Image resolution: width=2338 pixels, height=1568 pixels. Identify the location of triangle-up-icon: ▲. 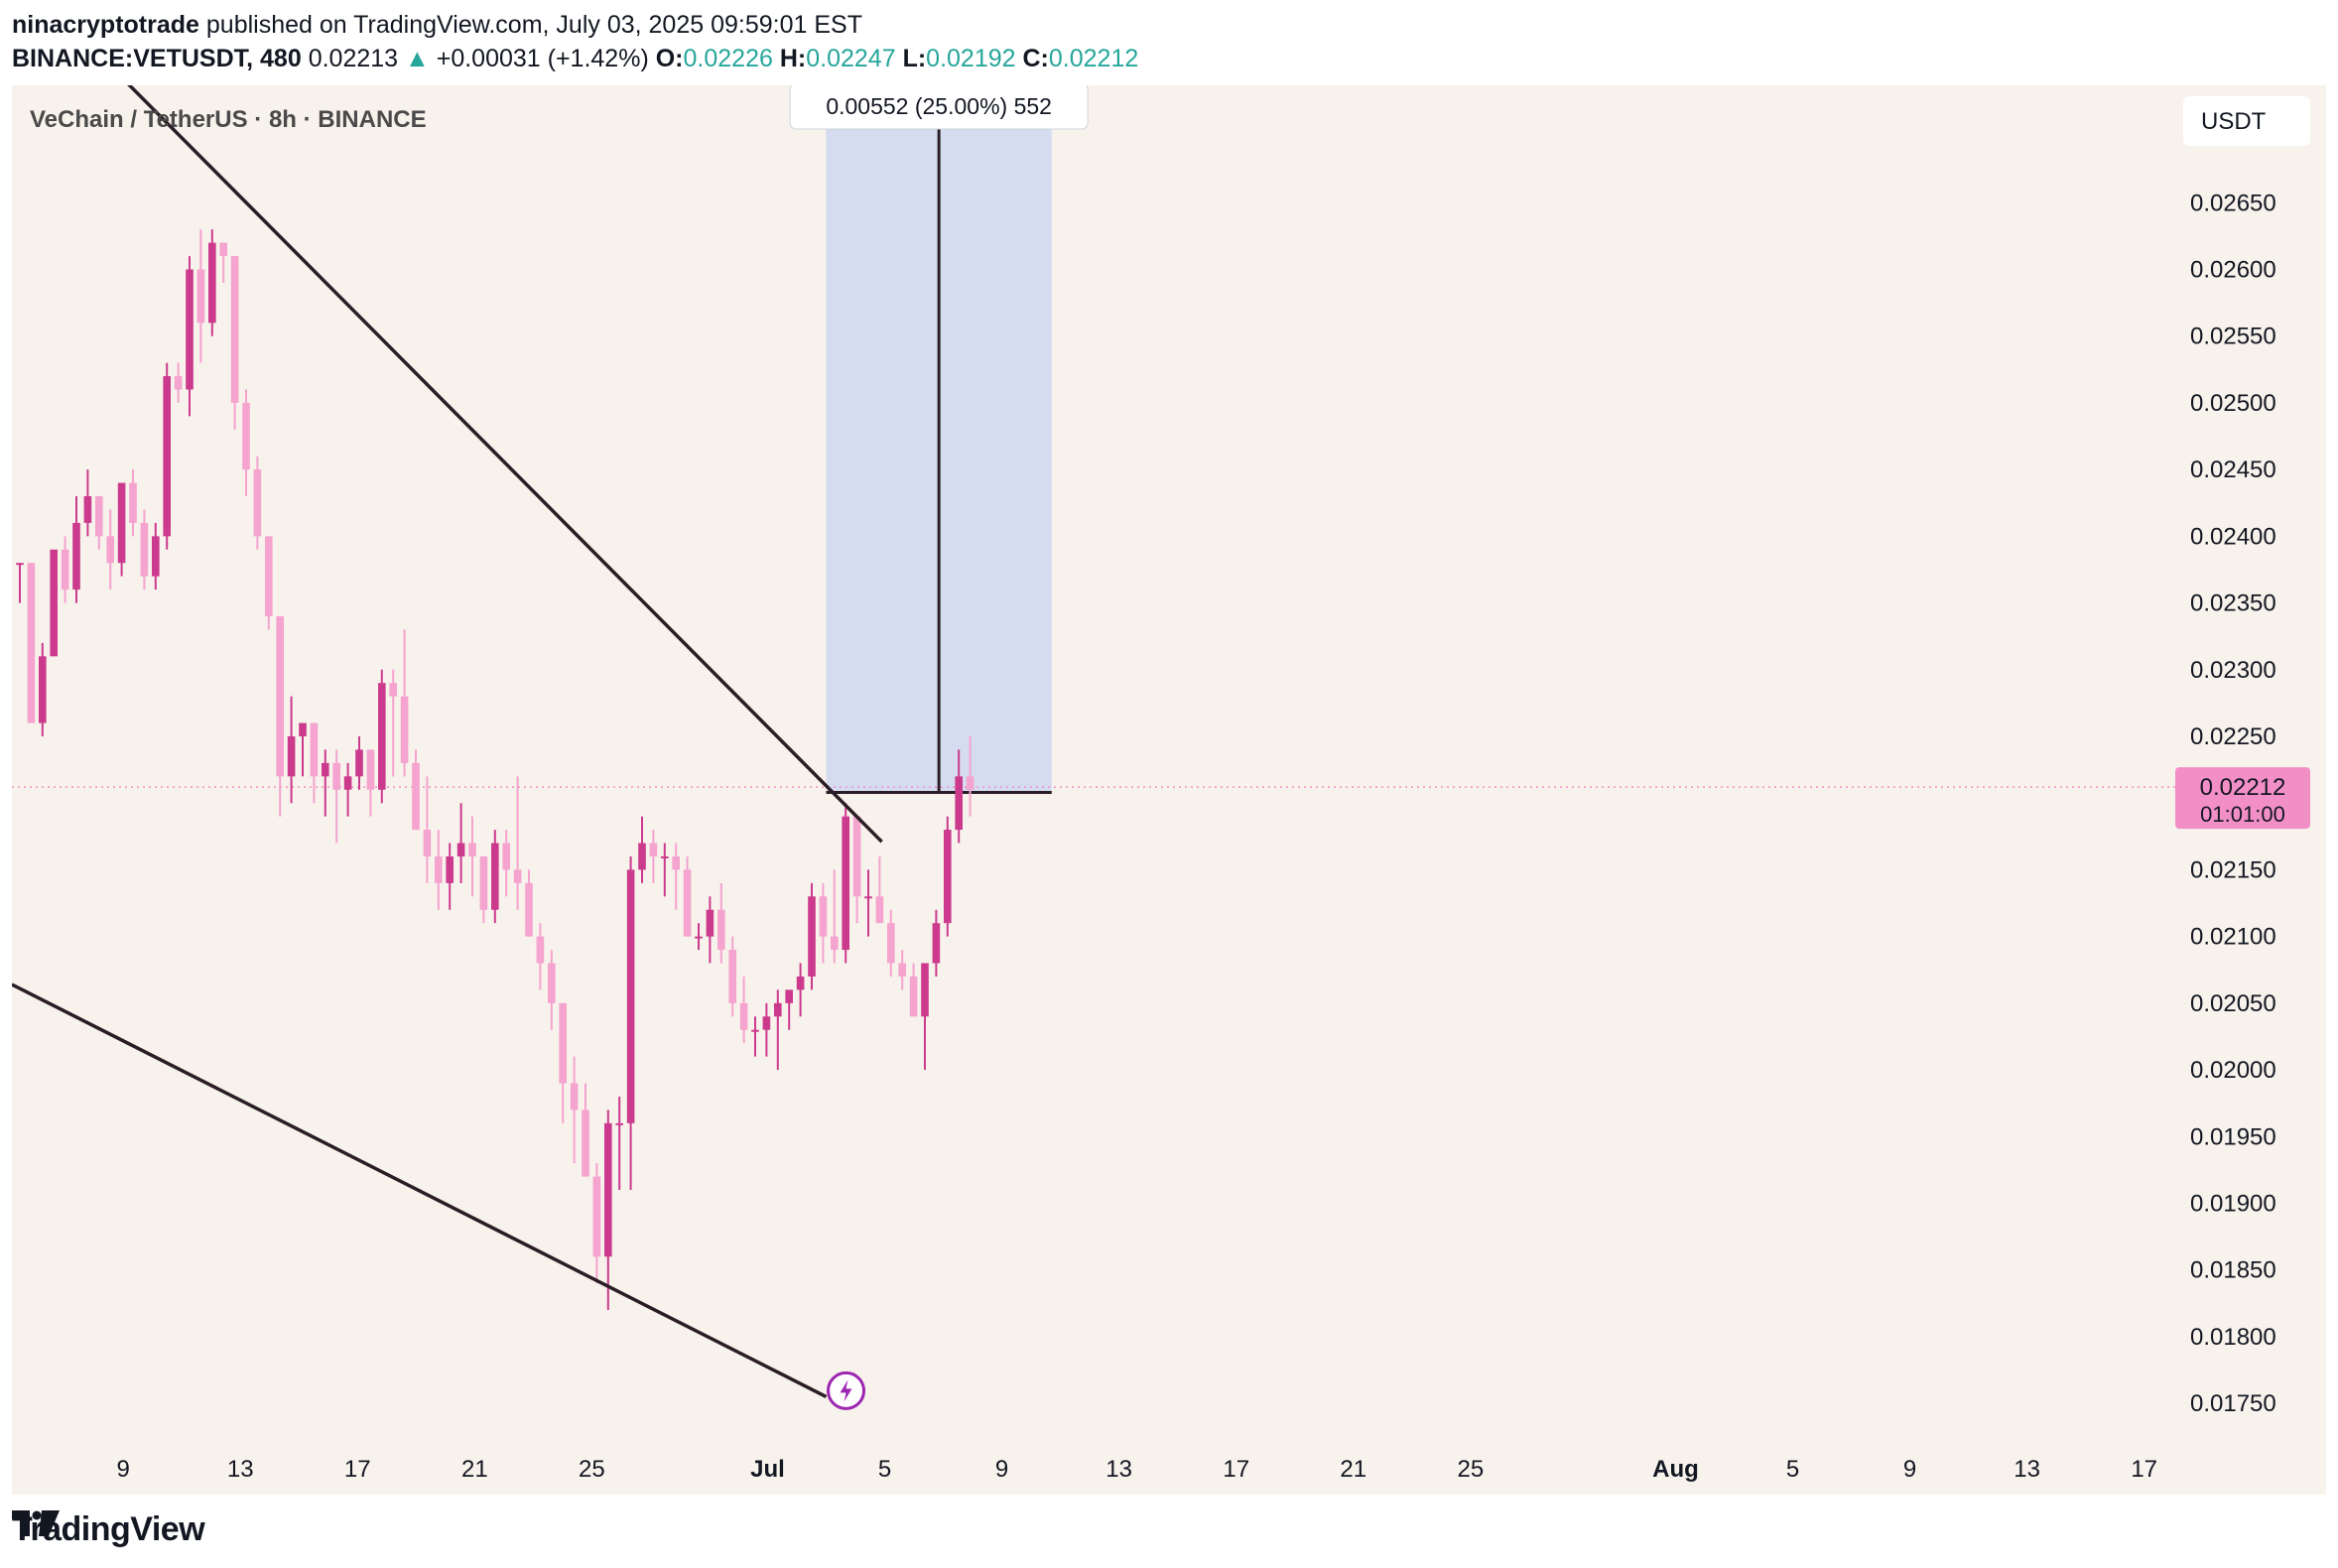
(418, 58).